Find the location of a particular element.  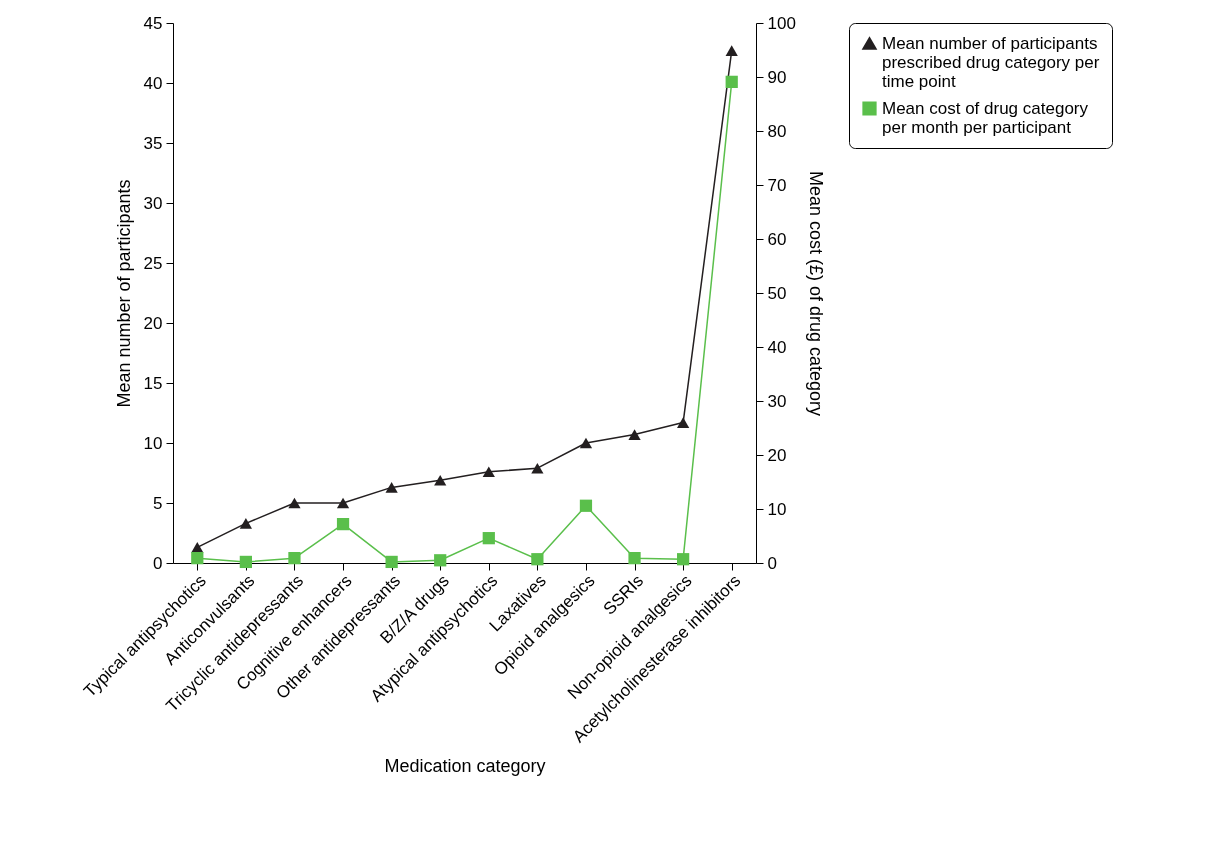

y2-tick-label: 10 is located at coordinates (777, 509).